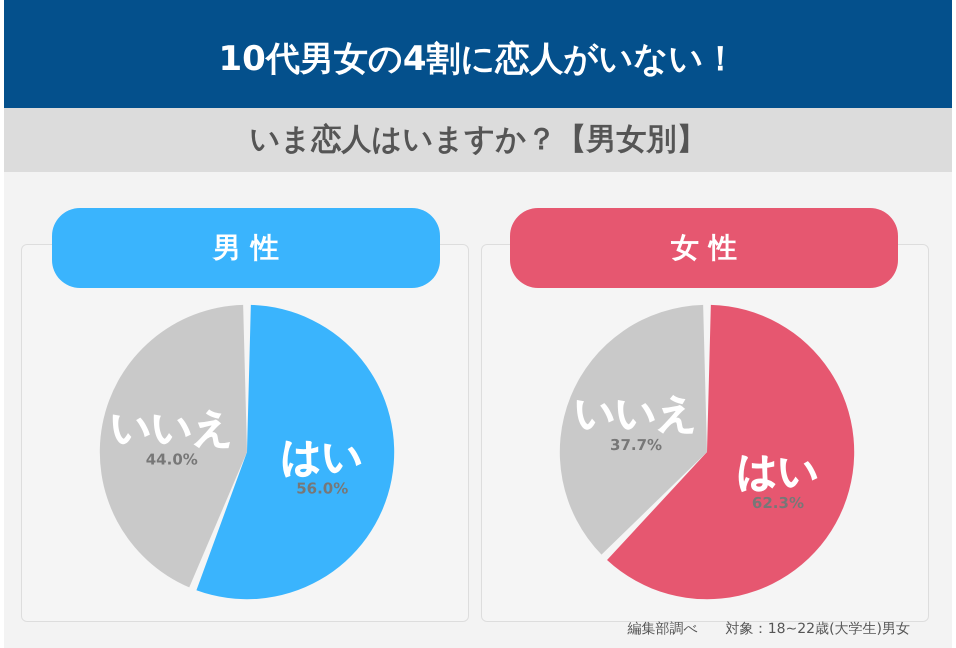 The image size is (956, 648). Describe the element at coordinates (636, 445) in the screenshot. I see `data-label: 37.7%` at that location.